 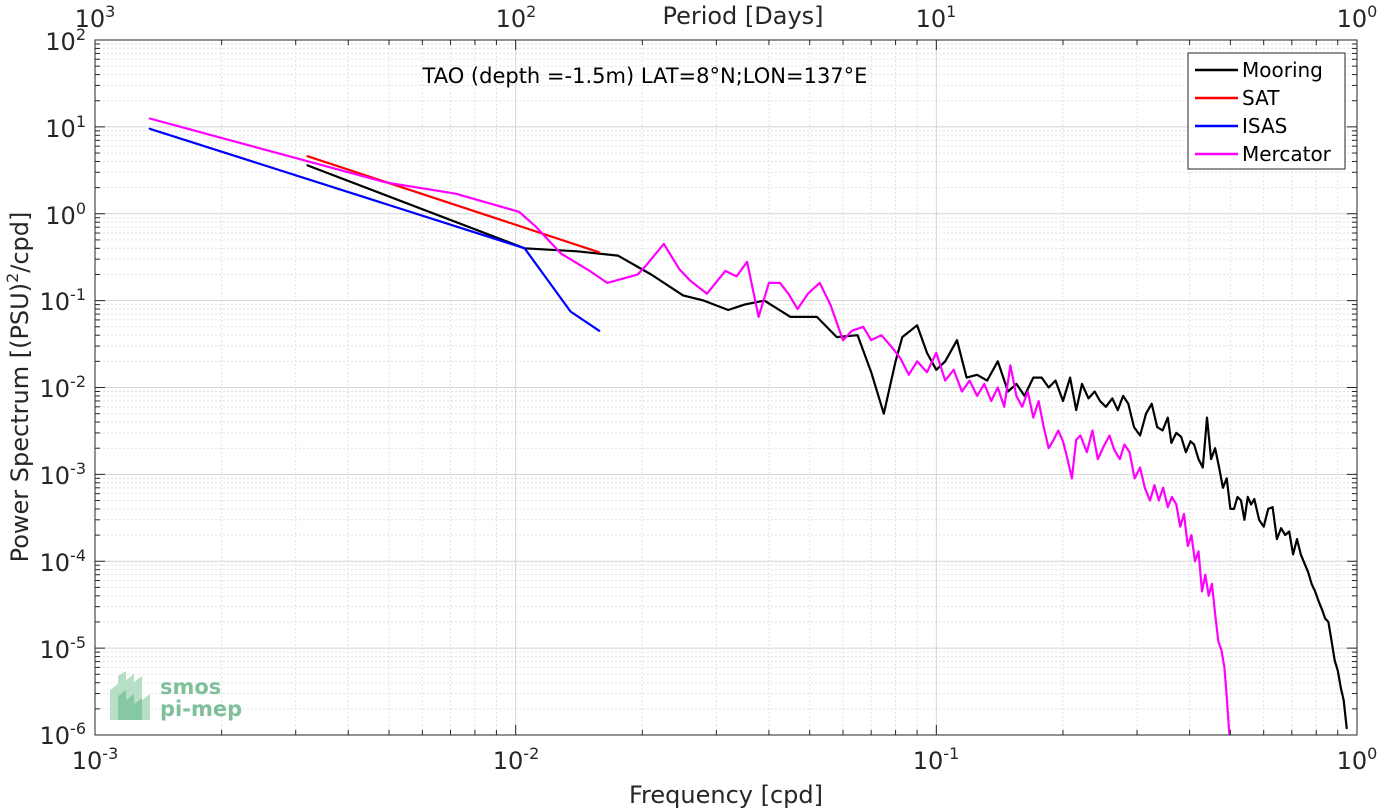 What do you see at coordinates (65, 214) in the screenshot?
I see `y-tick-label: 10⁰` at bounding box center [65, 214].